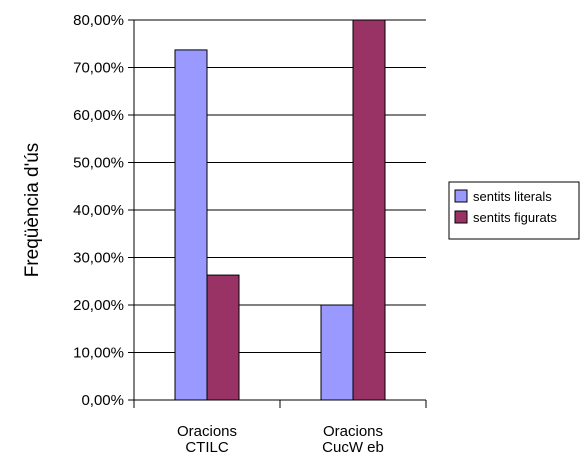 This screenshot has height=465, width=580. What do you see at coordinates (98, 258) in the screenshot?
I see `y-tick-label: 30,00%` at bounding box center [98, 258].